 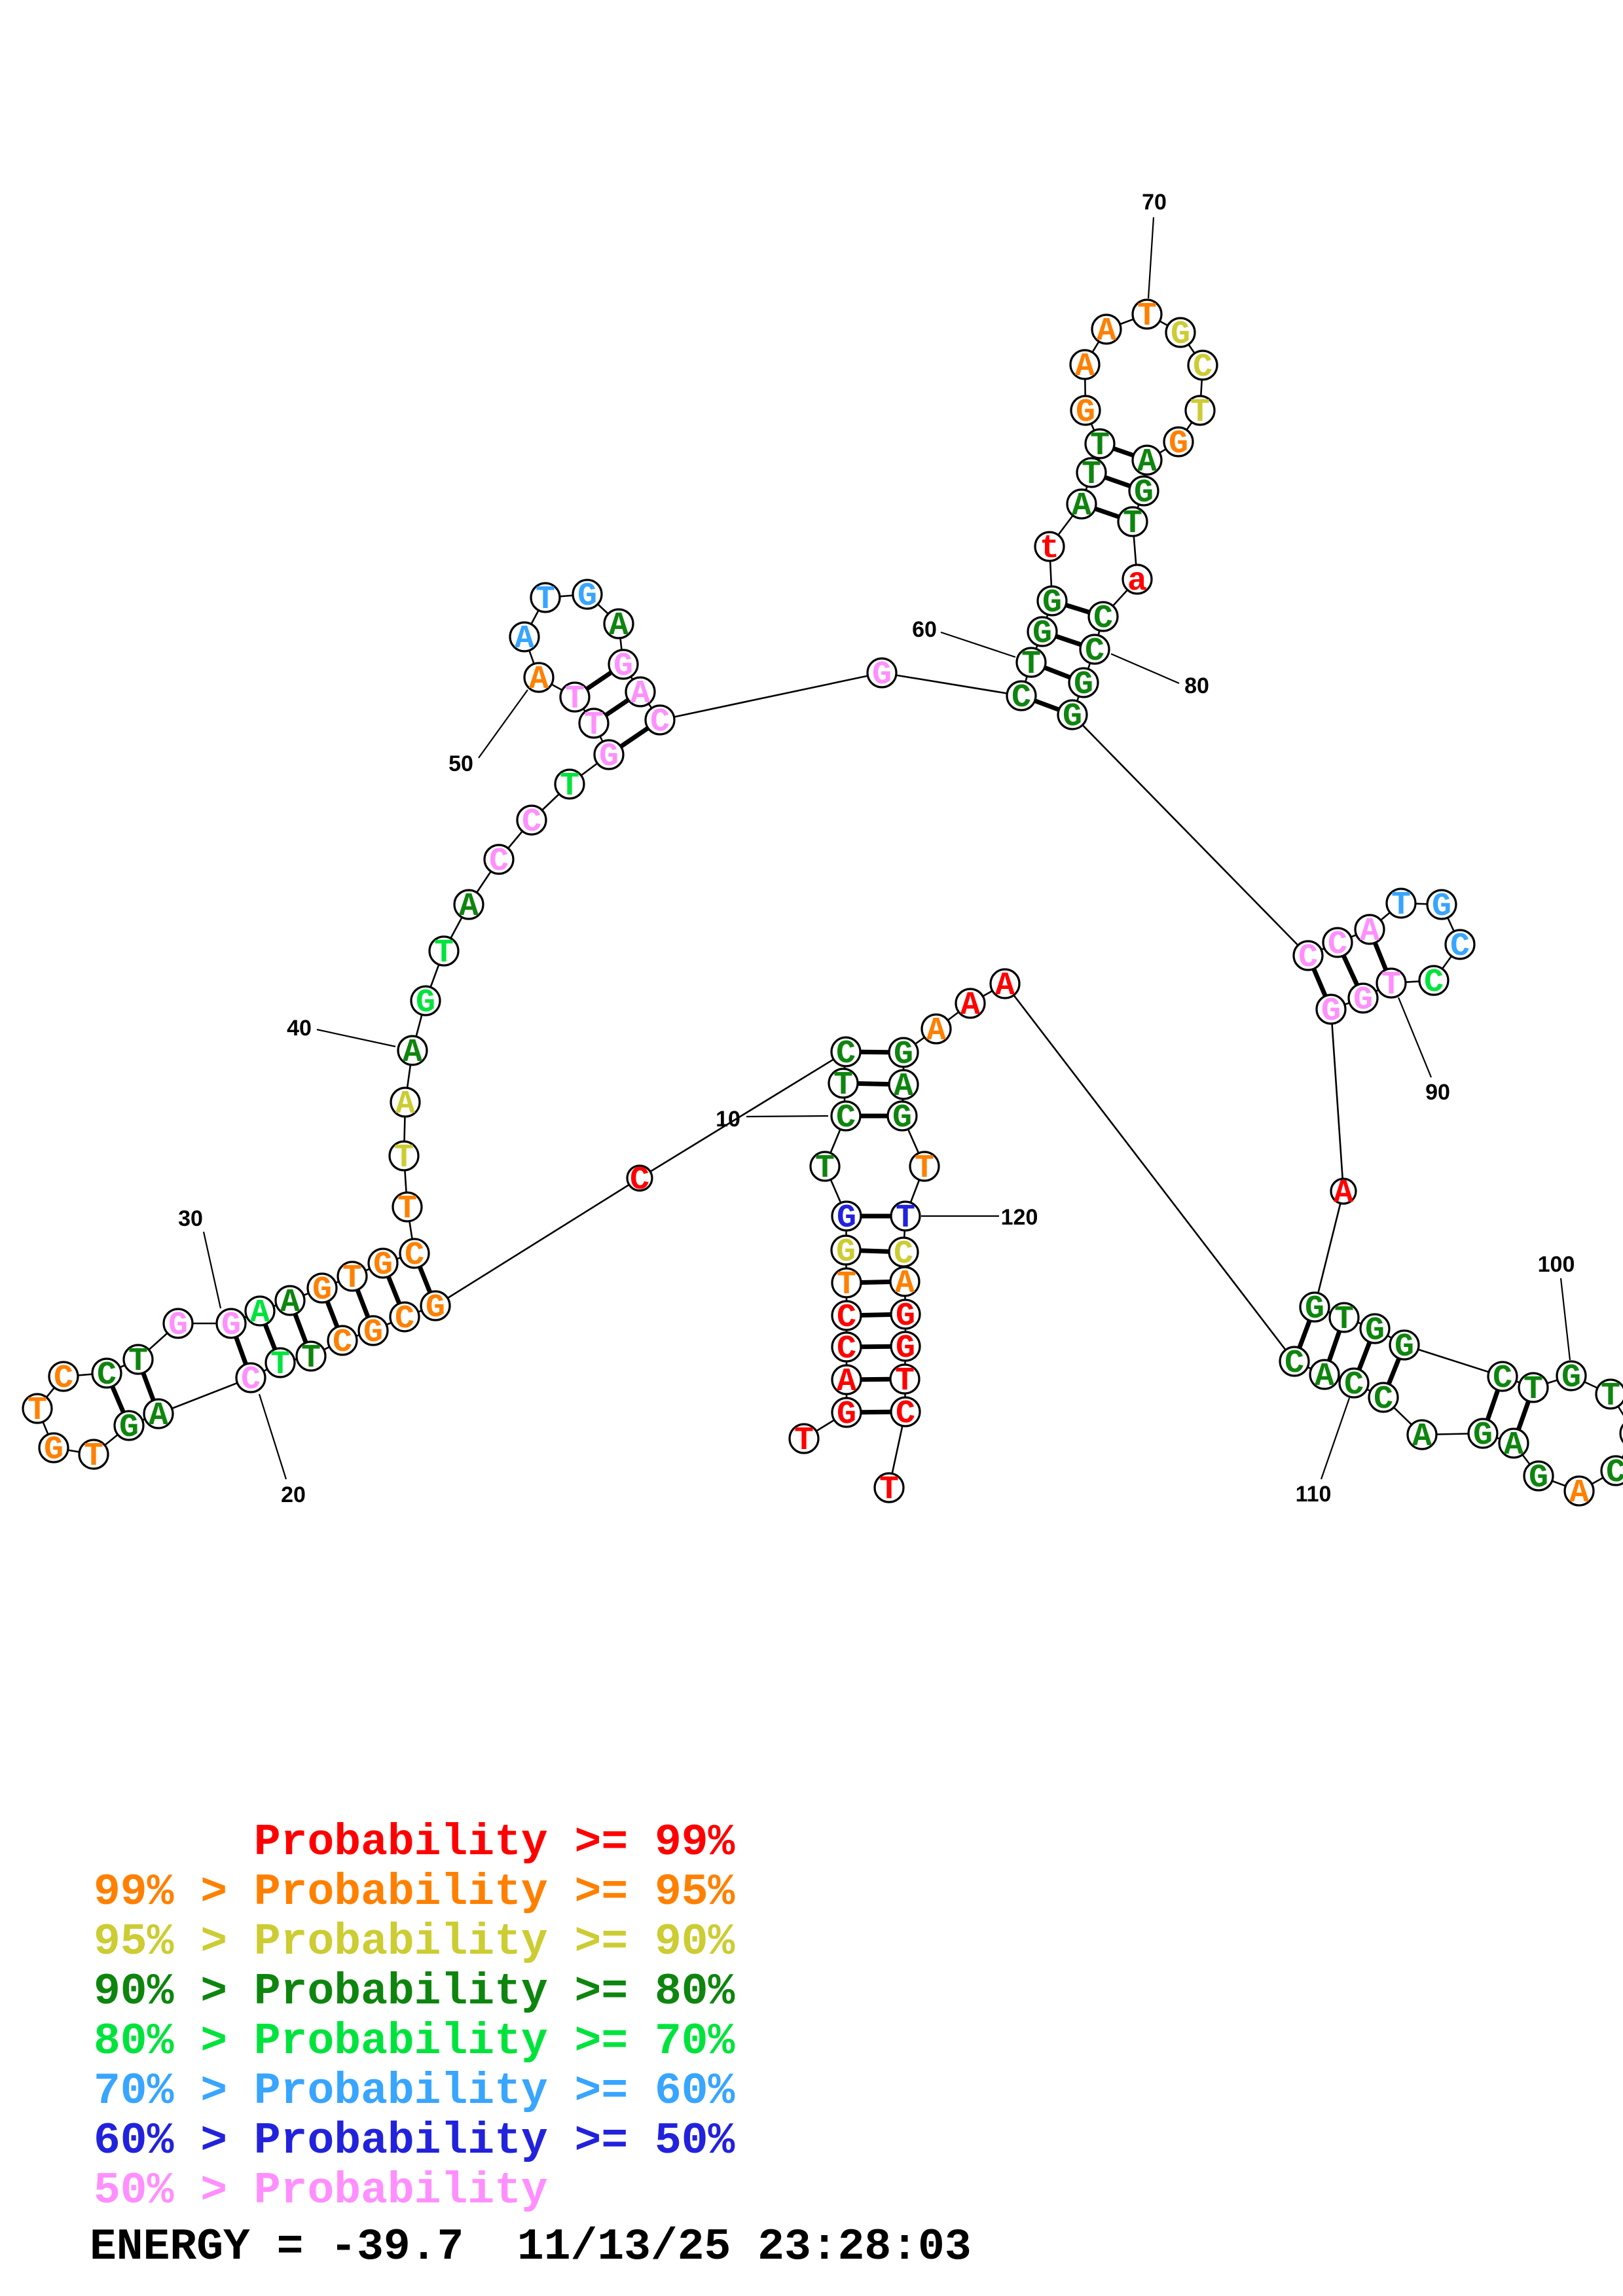 I want to click on nucleotide-letter-33: G, so click(x=322, y=1290).